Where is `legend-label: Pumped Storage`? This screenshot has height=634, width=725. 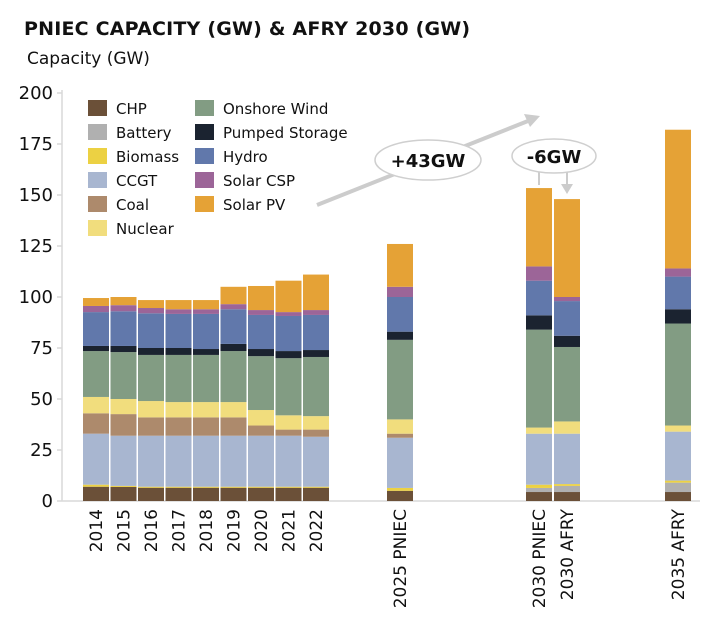
legend-label: Pumped Storage is located at coordinates (285, 133).